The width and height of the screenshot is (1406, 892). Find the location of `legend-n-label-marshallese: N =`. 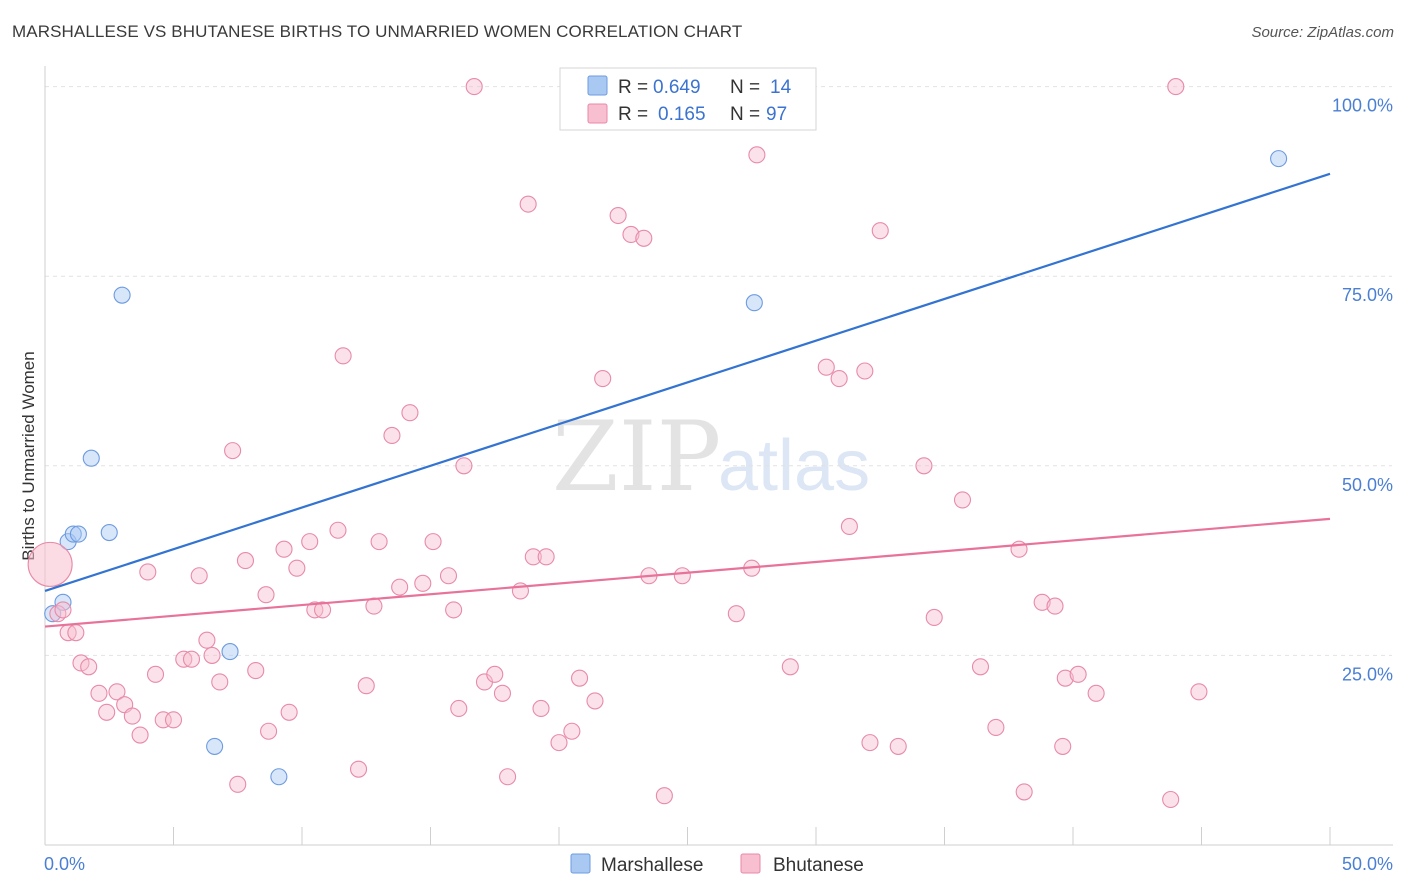

legend-n-label-marshallese: N = is located at coordinates (745, 87).